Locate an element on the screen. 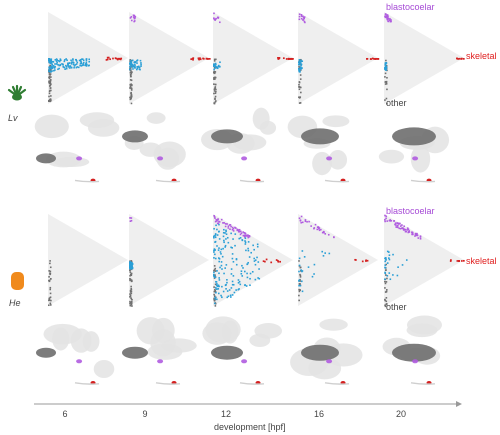  x-axis-arrowhead is located at coordinates (459, 404).